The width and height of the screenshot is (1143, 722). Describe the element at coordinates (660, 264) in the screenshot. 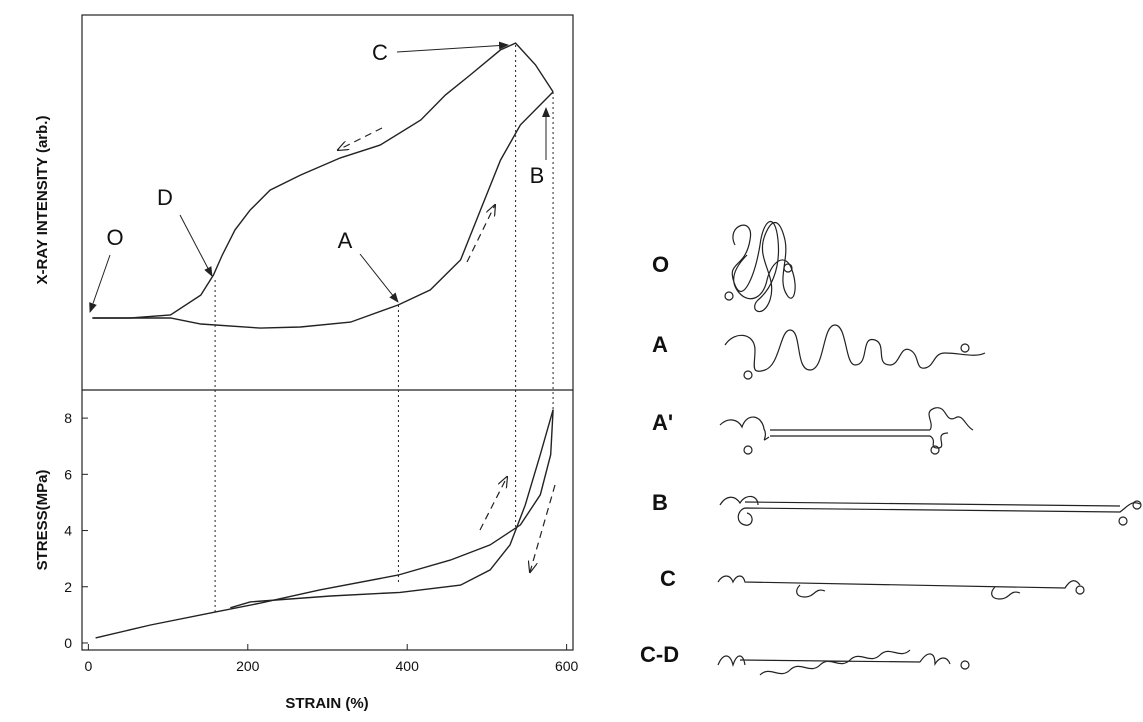

I see `schematic-label: O` at that location.